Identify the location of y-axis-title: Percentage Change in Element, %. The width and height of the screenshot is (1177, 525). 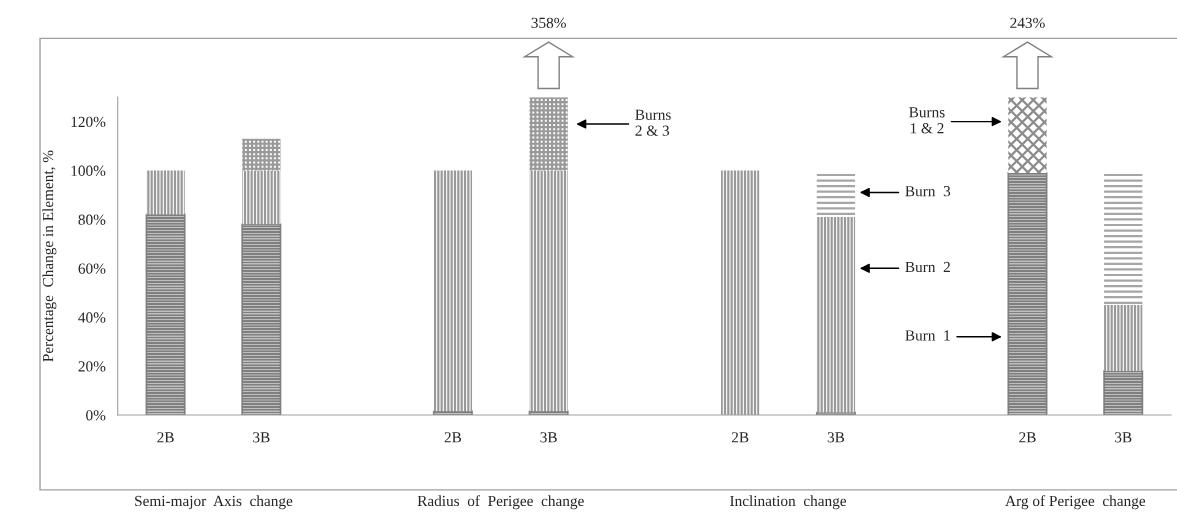
(49, 256).